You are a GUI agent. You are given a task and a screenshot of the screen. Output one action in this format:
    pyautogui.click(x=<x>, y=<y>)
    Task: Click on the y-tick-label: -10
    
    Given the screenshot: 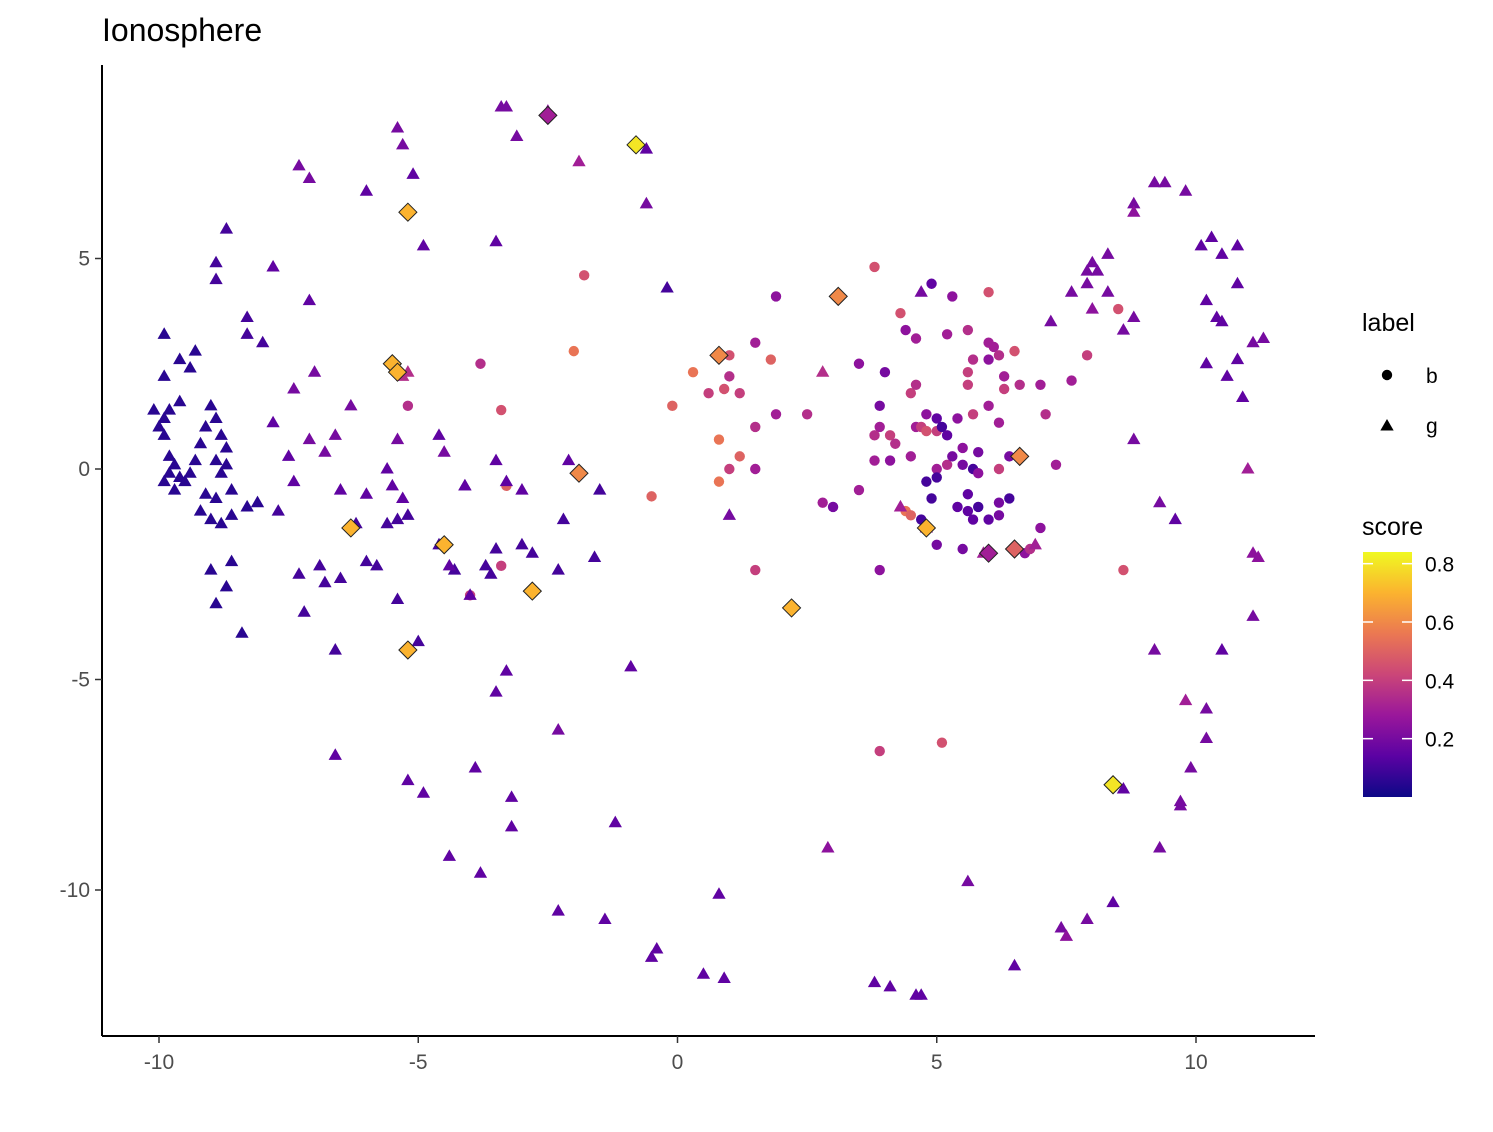 What is the action you would take?
    pyautogui.click(x=75, y=890)
    